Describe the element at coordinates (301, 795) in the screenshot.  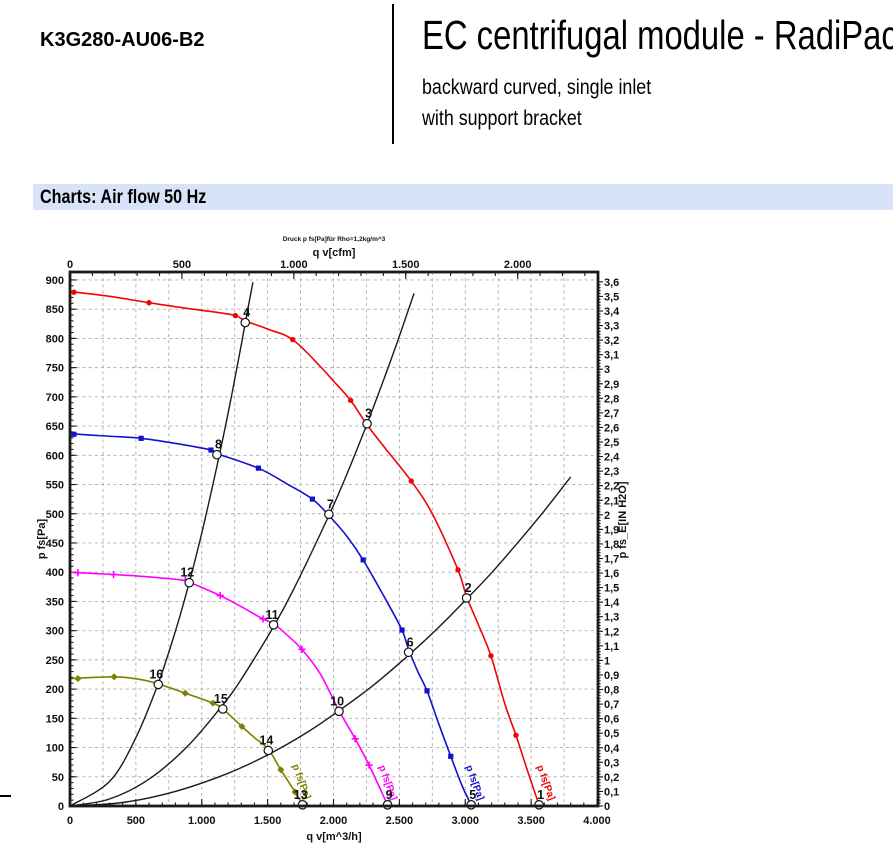
I see `operating-point-label-13: 13` at that location.